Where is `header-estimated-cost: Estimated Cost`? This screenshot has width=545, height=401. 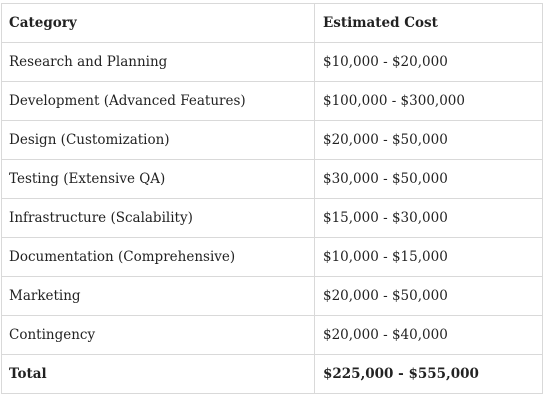 header-estimated-cost: Estimated Cost is located at coordinates (428, 23).